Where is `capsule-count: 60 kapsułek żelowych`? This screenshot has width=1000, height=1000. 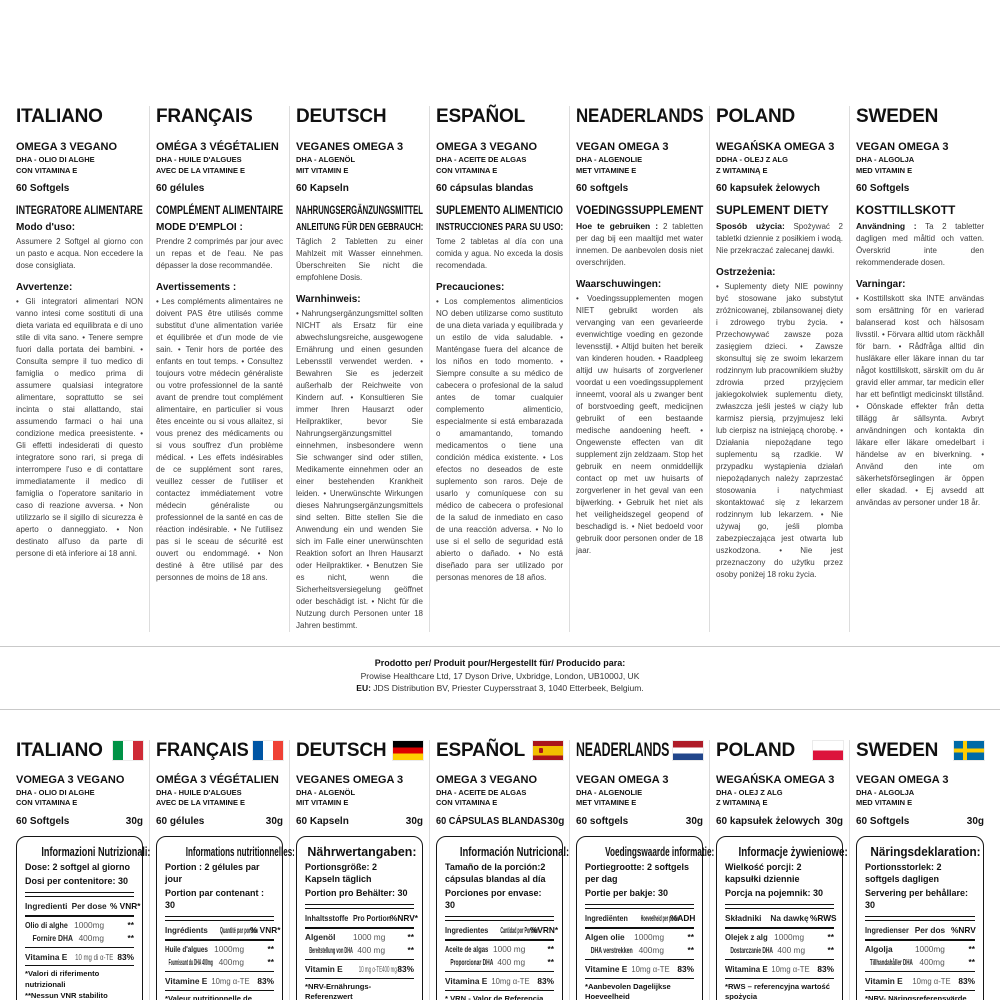
capsule-count: 60 kapsułek żelowych is located at coordinates (768, 188).